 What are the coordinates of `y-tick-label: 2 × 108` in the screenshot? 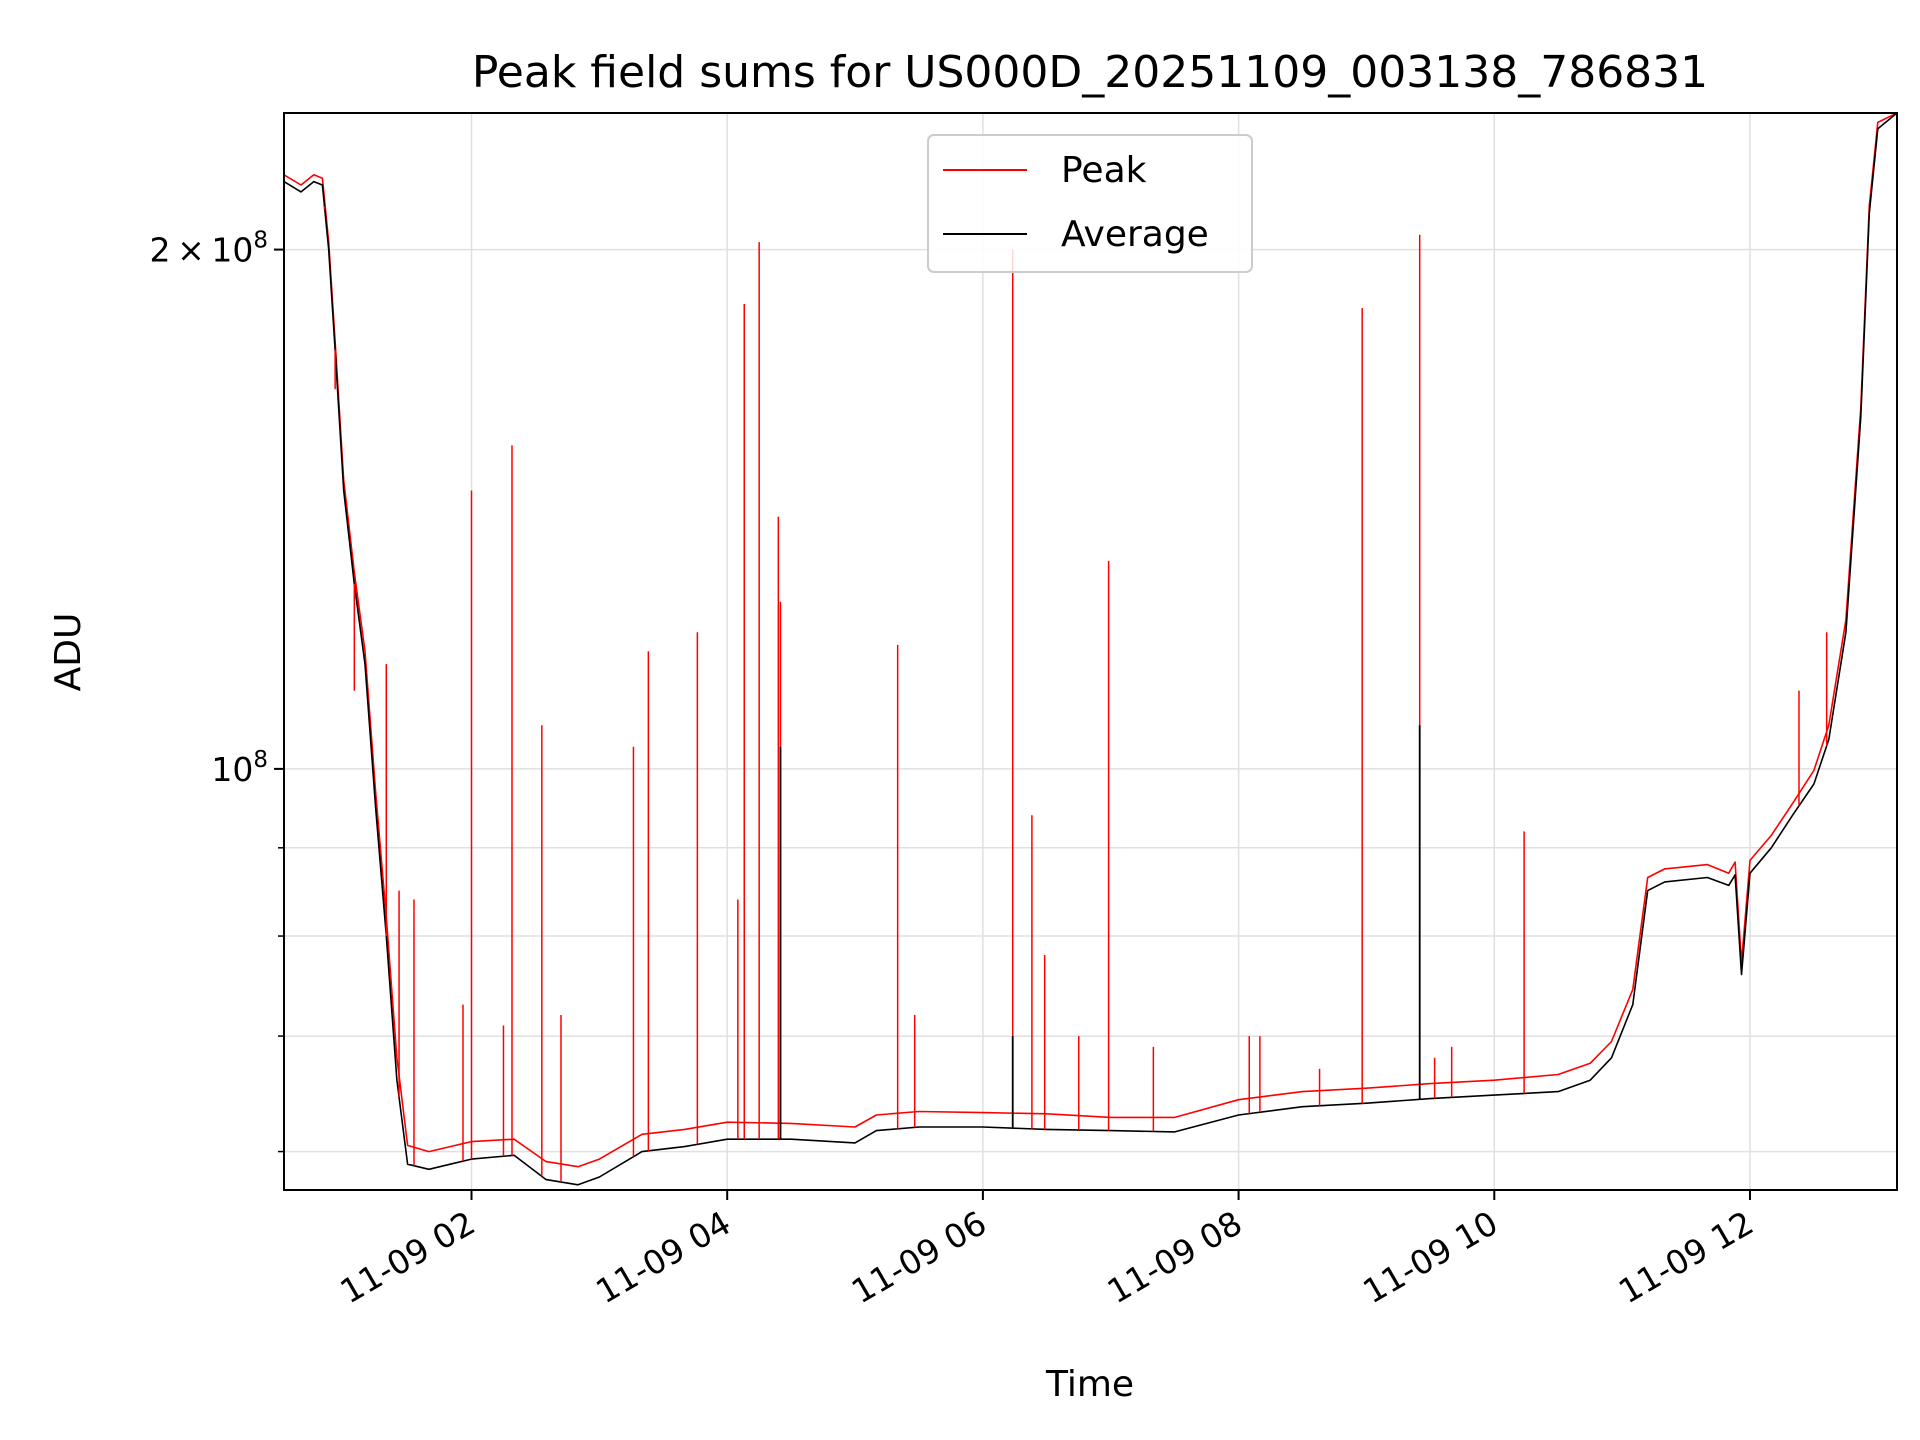 It's located at (209, 249).